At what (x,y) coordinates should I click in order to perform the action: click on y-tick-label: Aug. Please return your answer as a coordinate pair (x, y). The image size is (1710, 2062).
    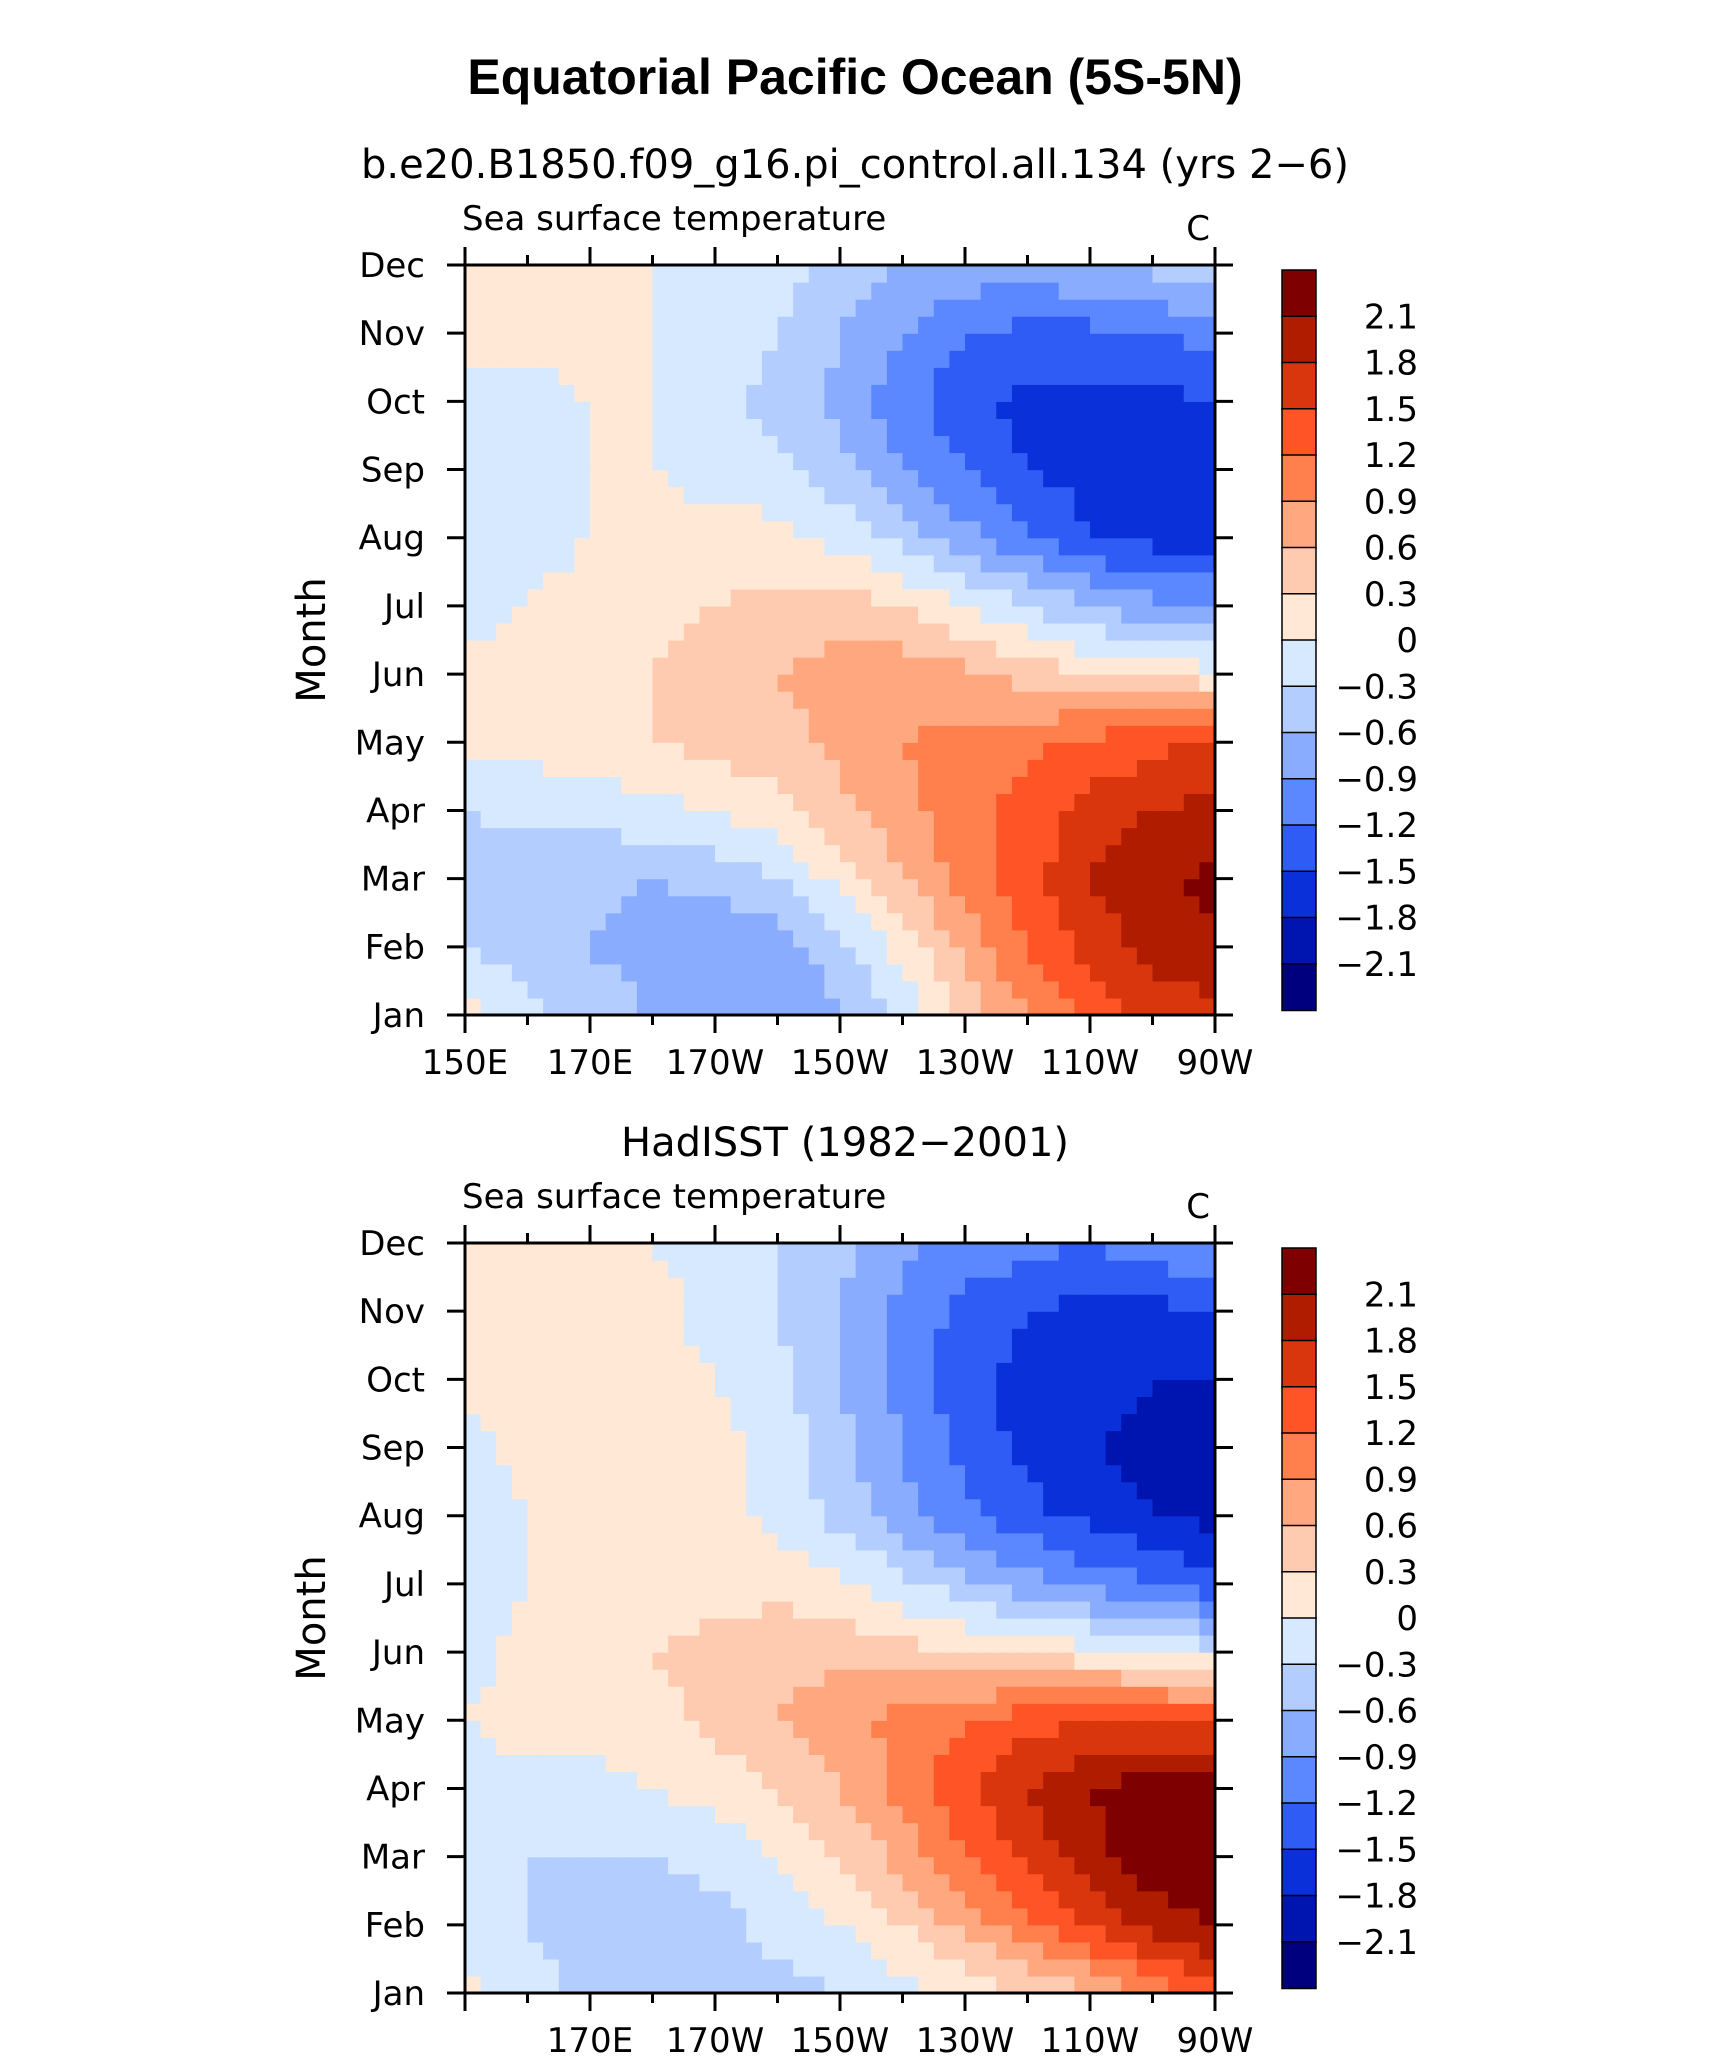
    Looking at the image, I should click on (392, 539).